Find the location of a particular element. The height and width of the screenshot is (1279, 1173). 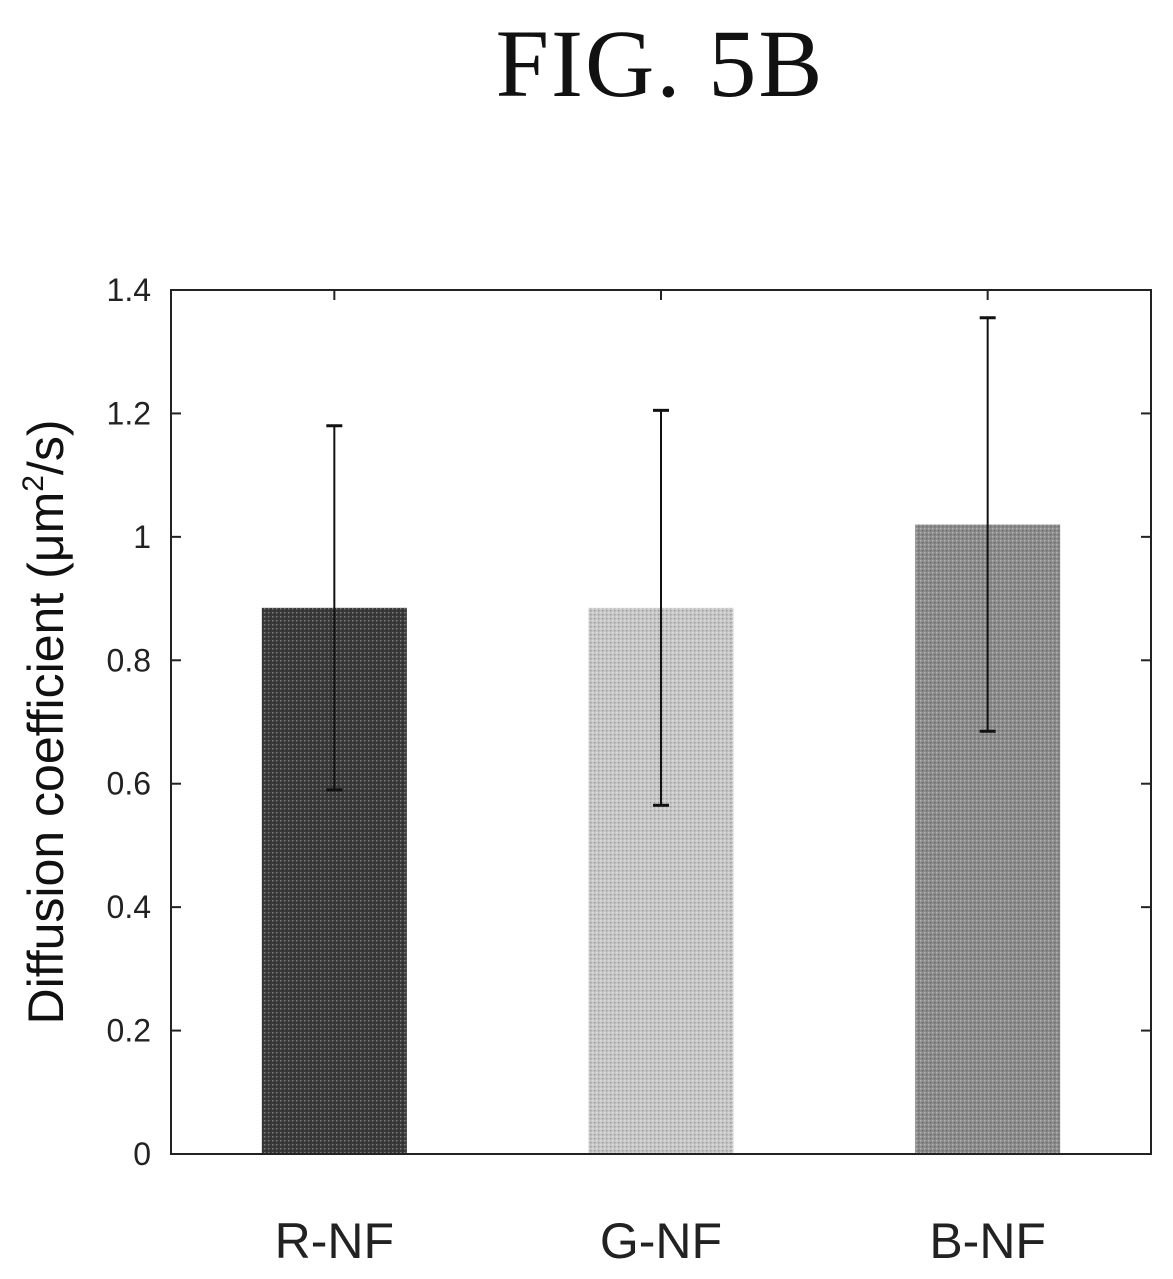

y-tick-label: 0.6 is located at coordinates (129, 784).